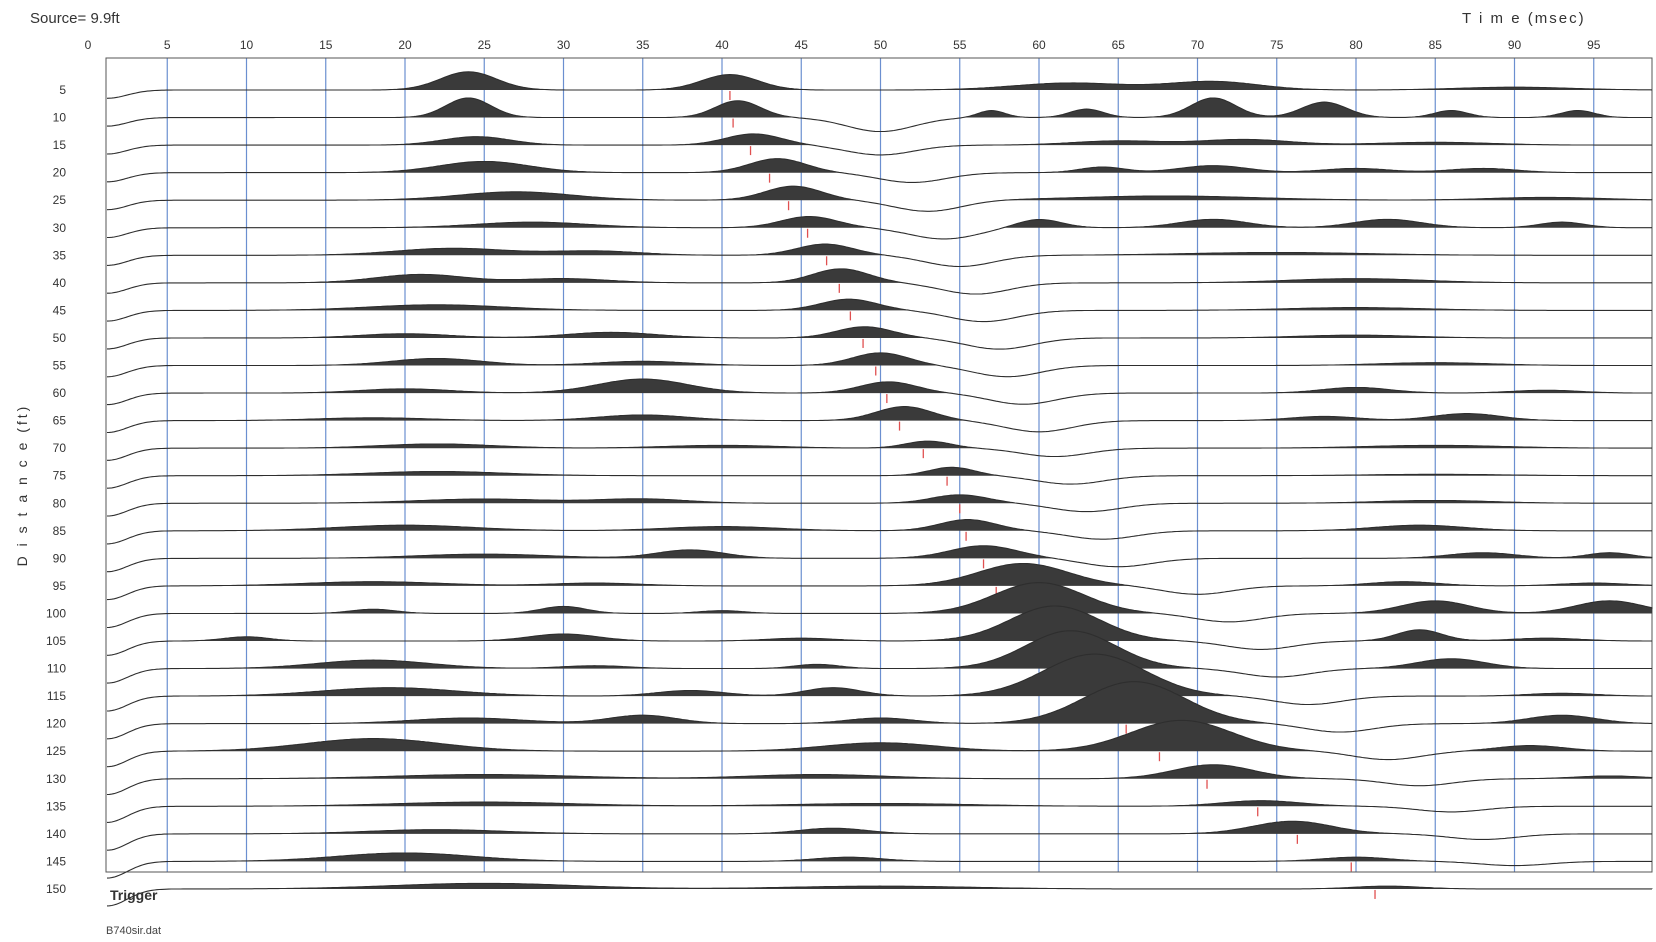  I want to click on x-tick-label: 65, so click(1119, 45).